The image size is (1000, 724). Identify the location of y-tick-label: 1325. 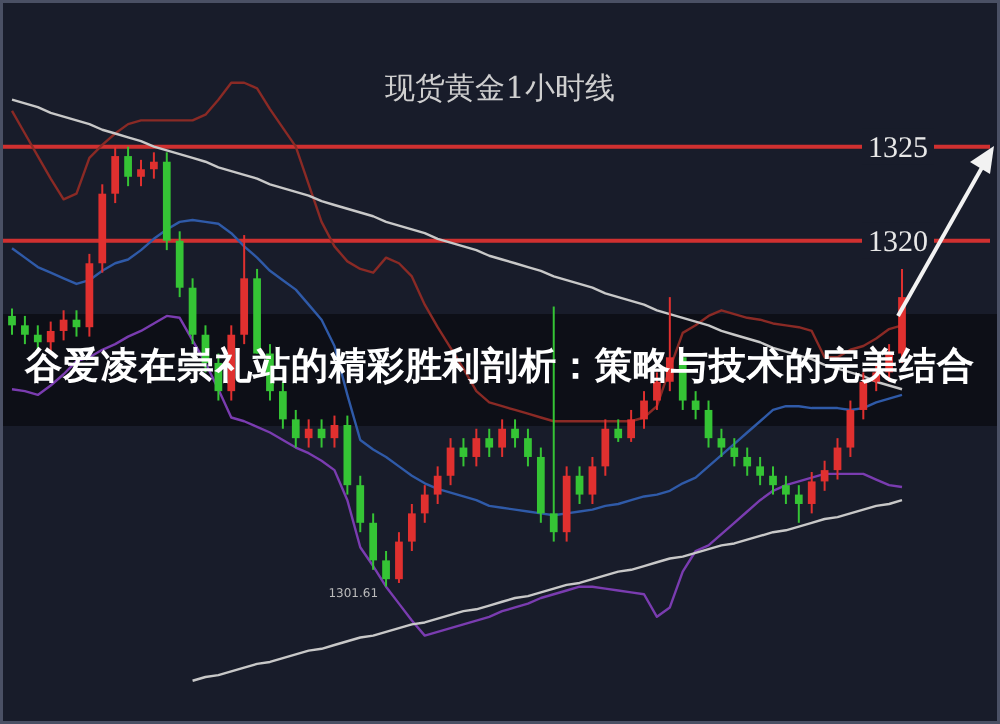
(898, 149).